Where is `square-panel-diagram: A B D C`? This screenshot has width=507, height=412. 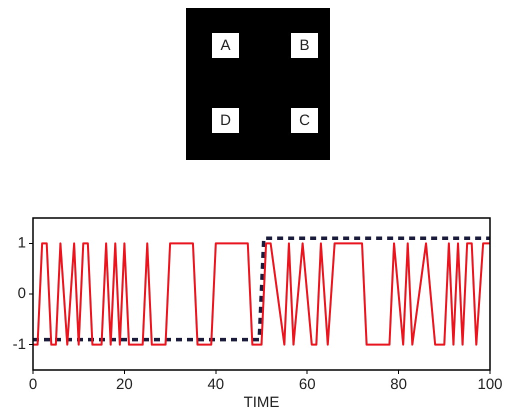 square-panel-diagram: A B D C is located at coordinates (258, 84).